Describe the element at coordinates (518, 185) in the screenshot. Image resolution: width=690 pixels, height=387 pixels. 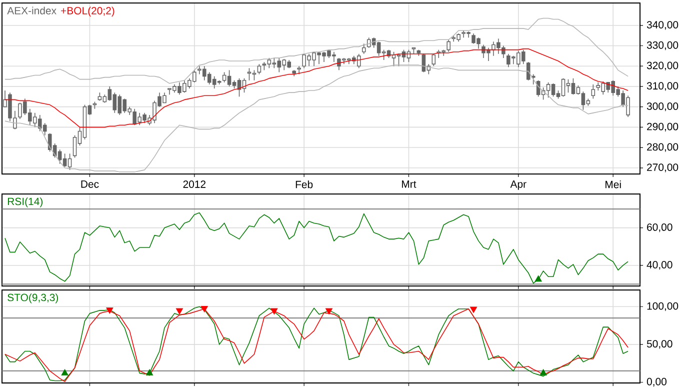
I see `x-tick-label: Apr` at that location.